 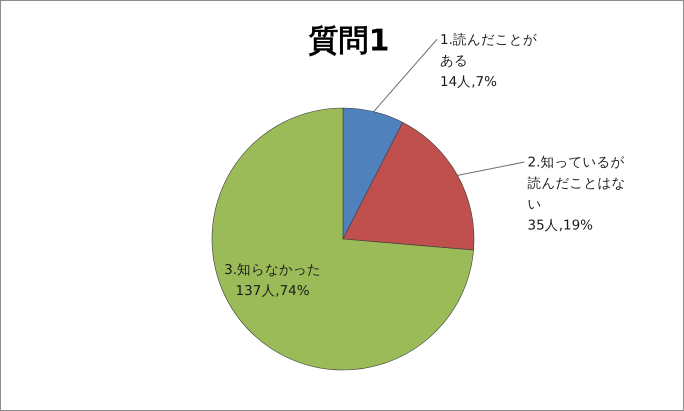 I want to click on chart-title: 質問1, so click(x=349, y=41).